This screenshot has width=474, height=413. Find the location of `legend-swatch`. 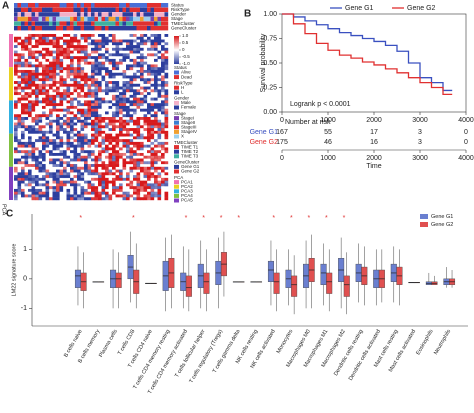

legend-swatch is located at coordinates (176, 87).